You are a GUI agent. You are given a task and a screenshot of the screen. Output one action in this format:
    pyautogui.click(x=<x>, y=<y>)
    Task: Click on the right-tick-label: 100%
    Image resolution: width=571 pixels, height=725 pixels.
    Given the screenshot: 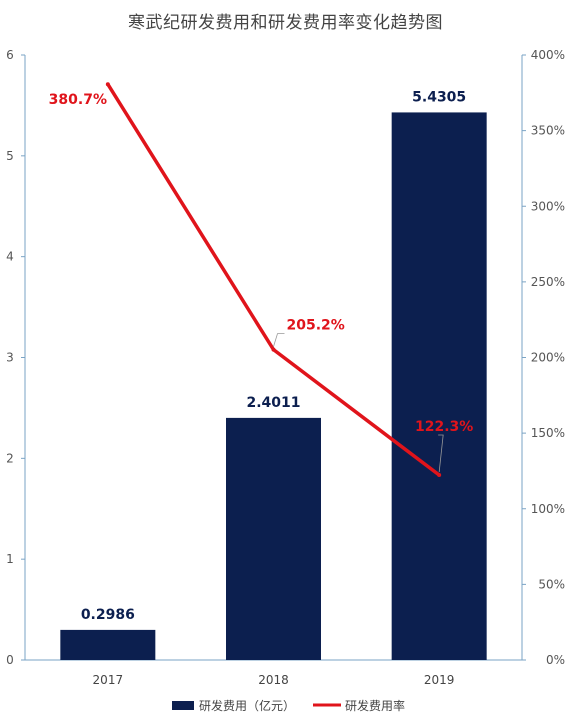 What is the action you would take?
    pyautogui.click(x=548, y=509)
    